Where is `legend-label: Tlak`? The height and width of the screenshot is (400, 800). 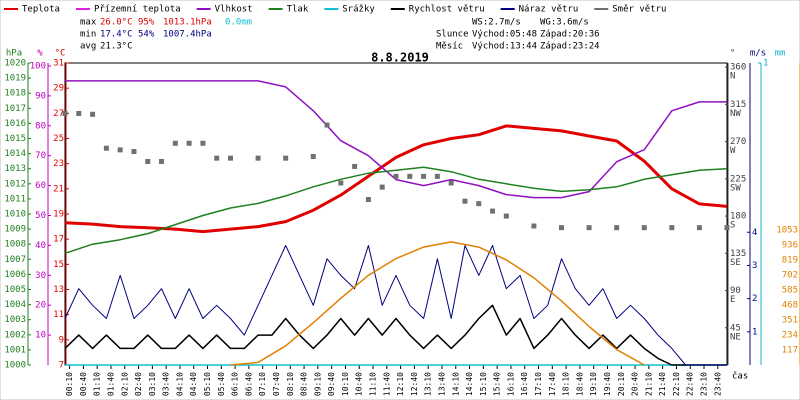 legend-label: Tlak is located at coordinates (298, 10).